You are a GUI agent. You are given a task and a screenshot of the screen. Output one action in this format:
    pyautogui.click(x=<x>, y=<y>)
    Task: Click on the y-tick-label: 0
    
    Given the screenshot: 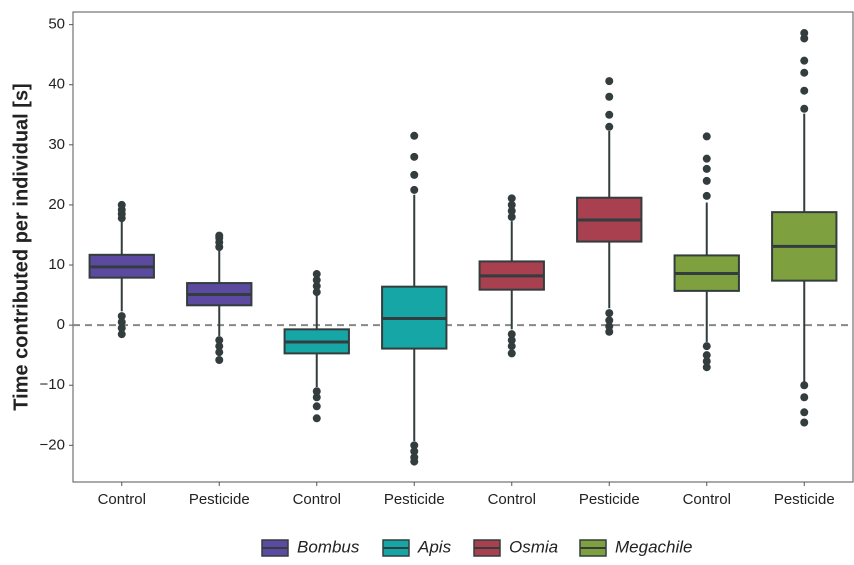 What is the action you would take?
    pyautogui.click(x=61, y=324)
    